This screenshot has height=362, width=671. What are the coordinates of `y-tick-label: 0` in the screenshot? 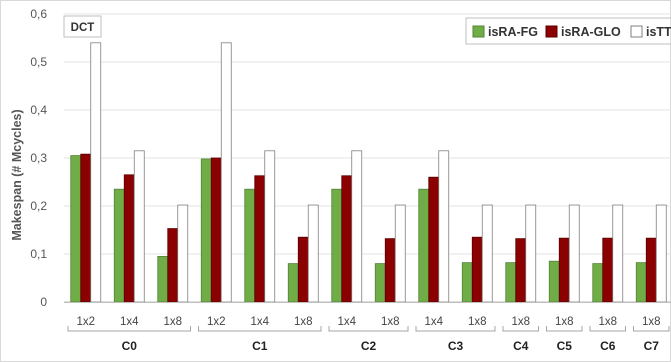 It's located at (43, 302).